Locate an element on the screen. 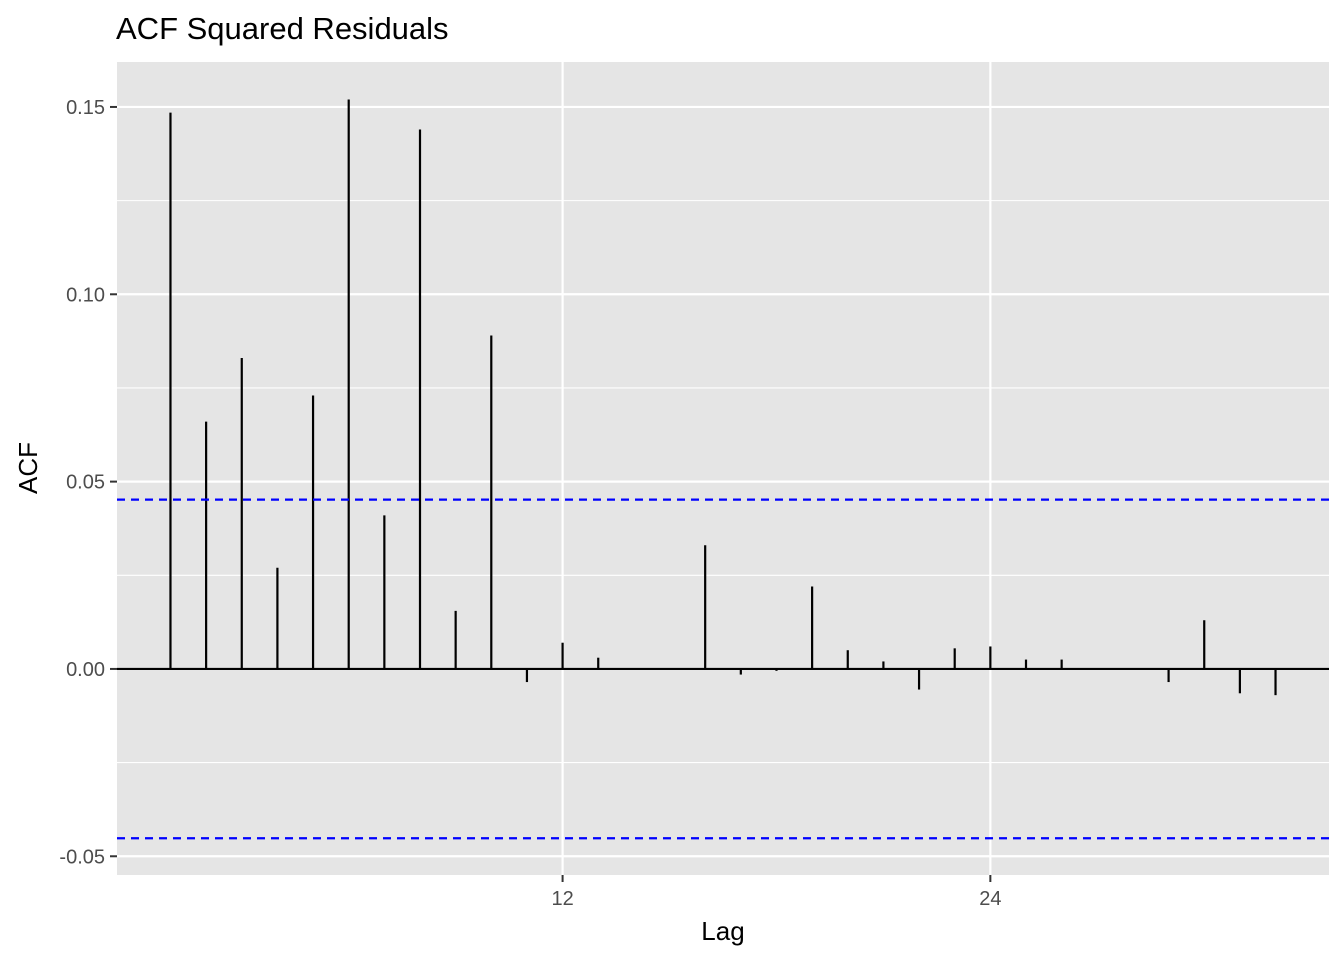 This screenshot has width=1344, height=960. y-tick-label: 0.15 is located at coordinates (85, 108).